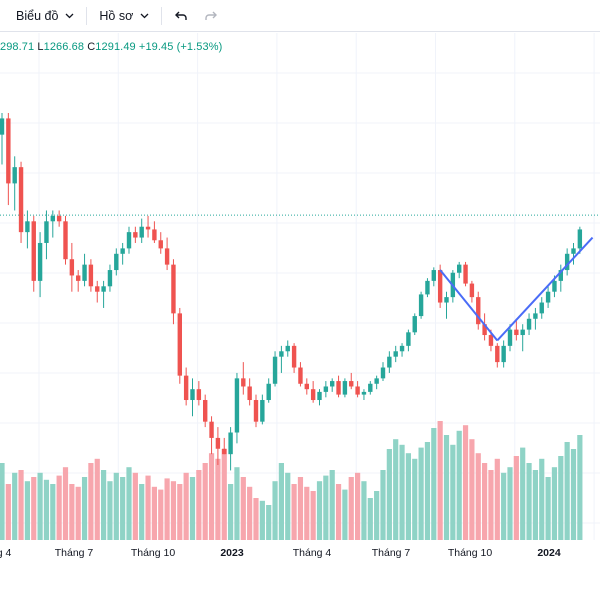  What do you see at coordinates (45, 16) in the screenshot?
I see `chart-dropdown-button: Biểu đồ` at bounding box center [45, 16].